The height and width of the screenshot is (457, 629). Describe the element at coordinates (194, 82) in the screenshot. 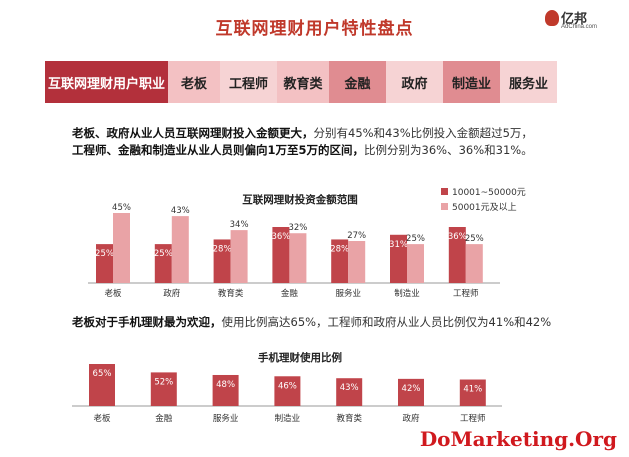

I see `tab-boss: 老板` at that location.